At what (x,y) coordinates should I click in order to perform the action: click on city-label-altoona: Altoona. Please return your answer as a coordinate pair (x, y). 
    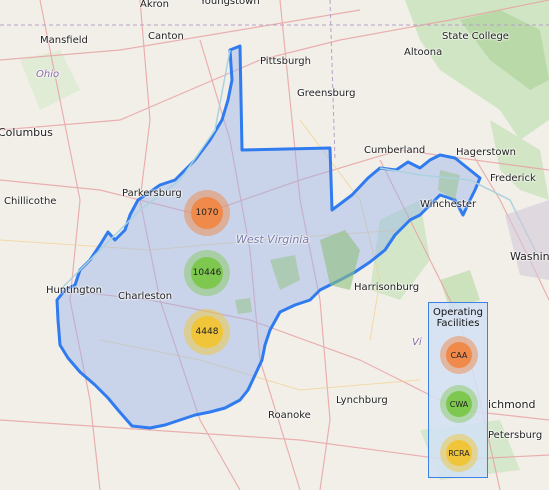
    Looking at the image, I should click on (423, 52).